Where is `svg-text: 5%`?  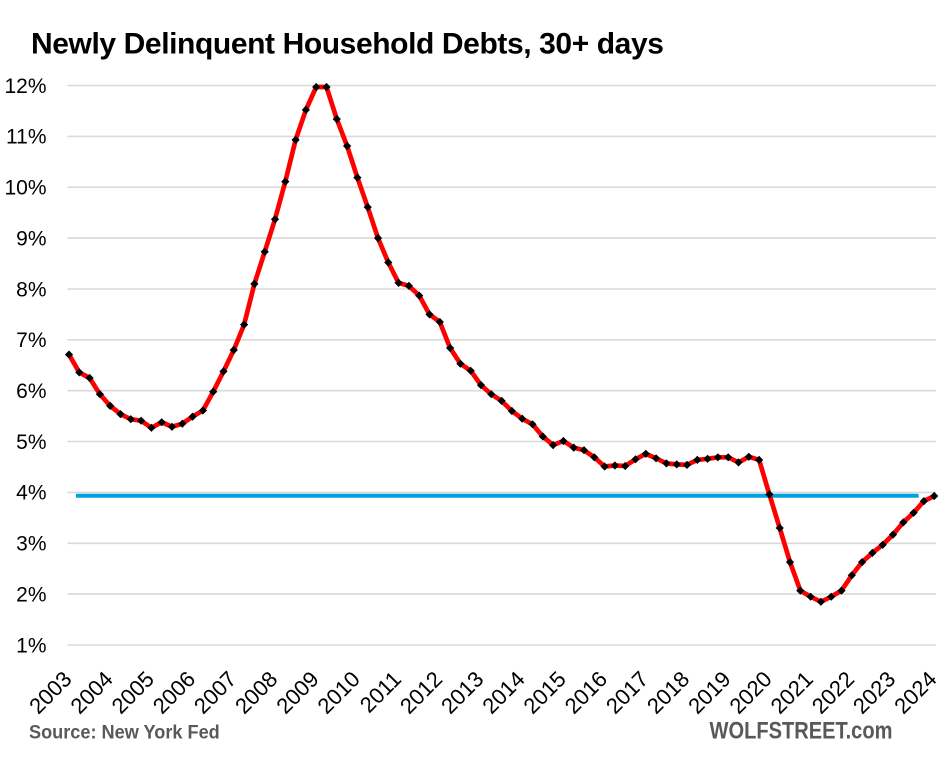
svg-text: 5% is located at coordinates (31, 442).